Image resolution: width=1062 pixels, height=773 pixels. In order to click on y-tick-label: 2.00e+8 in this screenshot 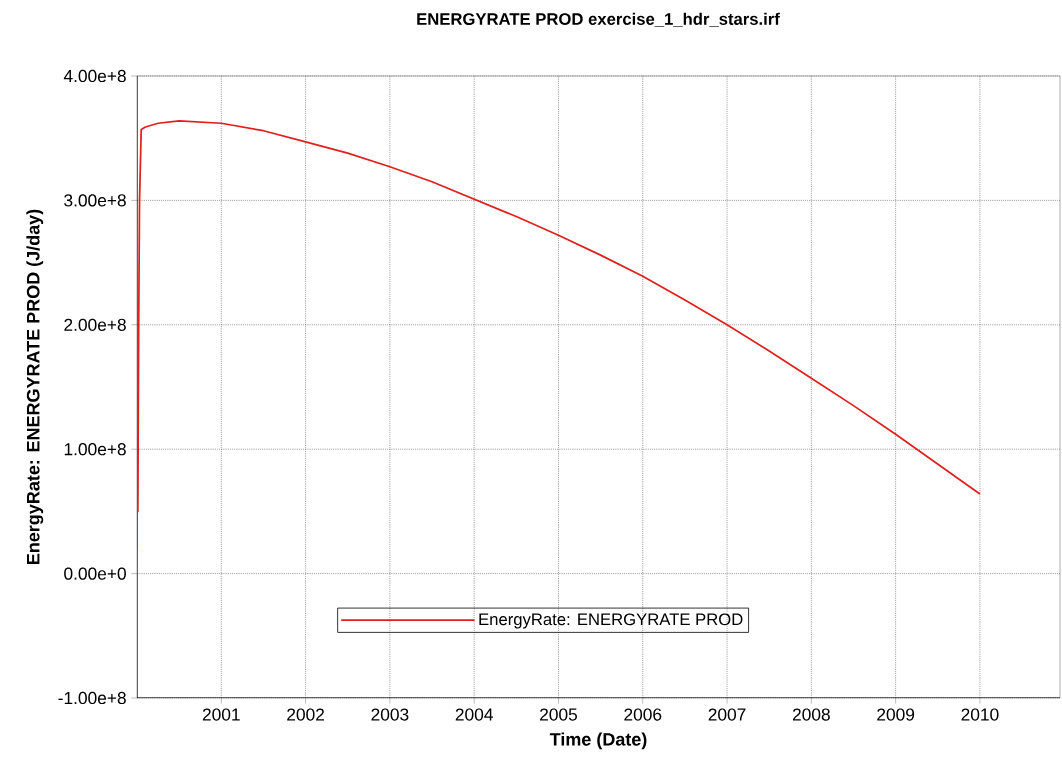, I will do `click(95, 324)`.